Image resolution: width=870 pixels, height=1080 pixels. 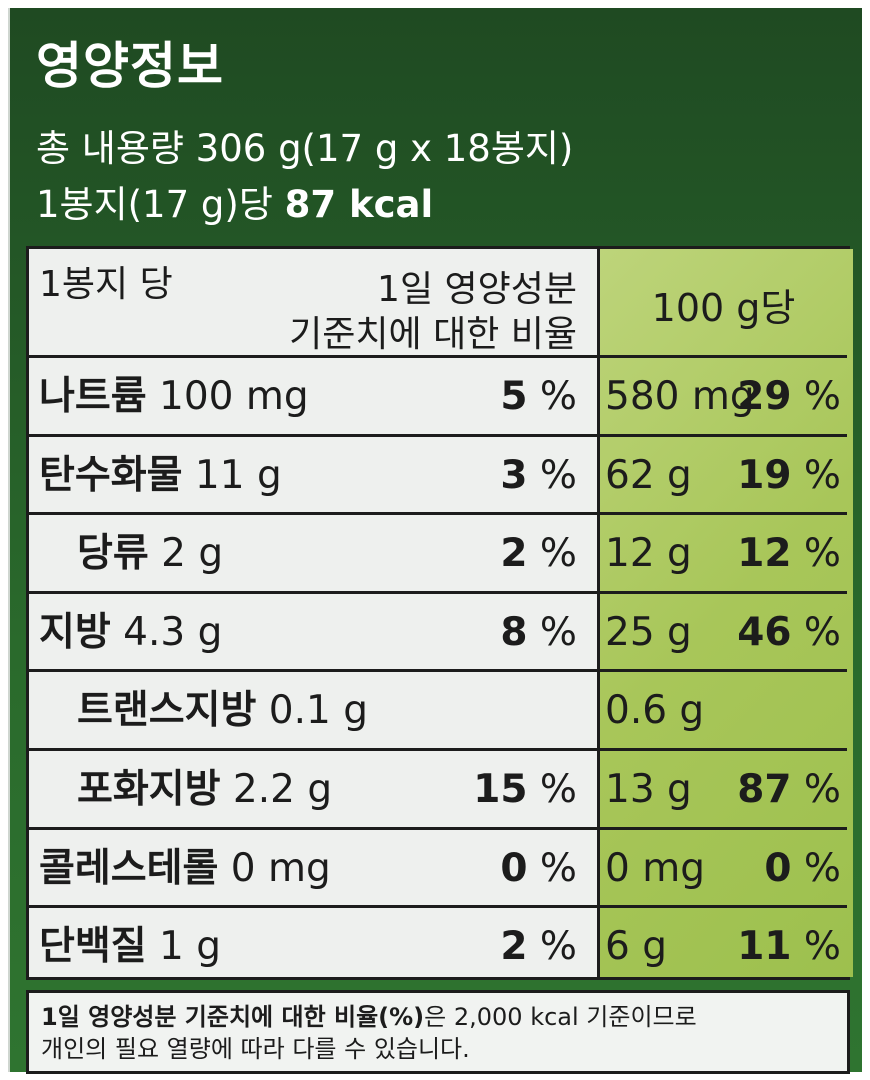 What do you see at coordinates (636, 947) in the screenshot?
I see `per100g-amount: 6 g` at bounding box center [636, 947].